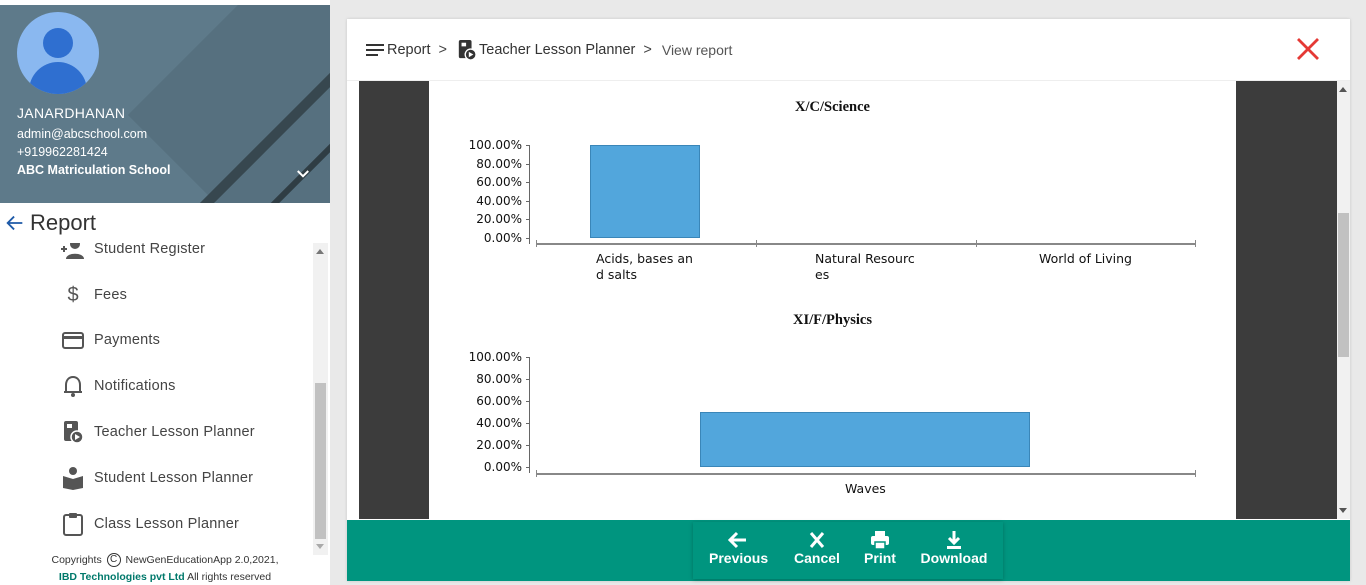 The image size is (1366, 585). I want to click on sidebar-item-notifications: Notifications, so click(118, 386).